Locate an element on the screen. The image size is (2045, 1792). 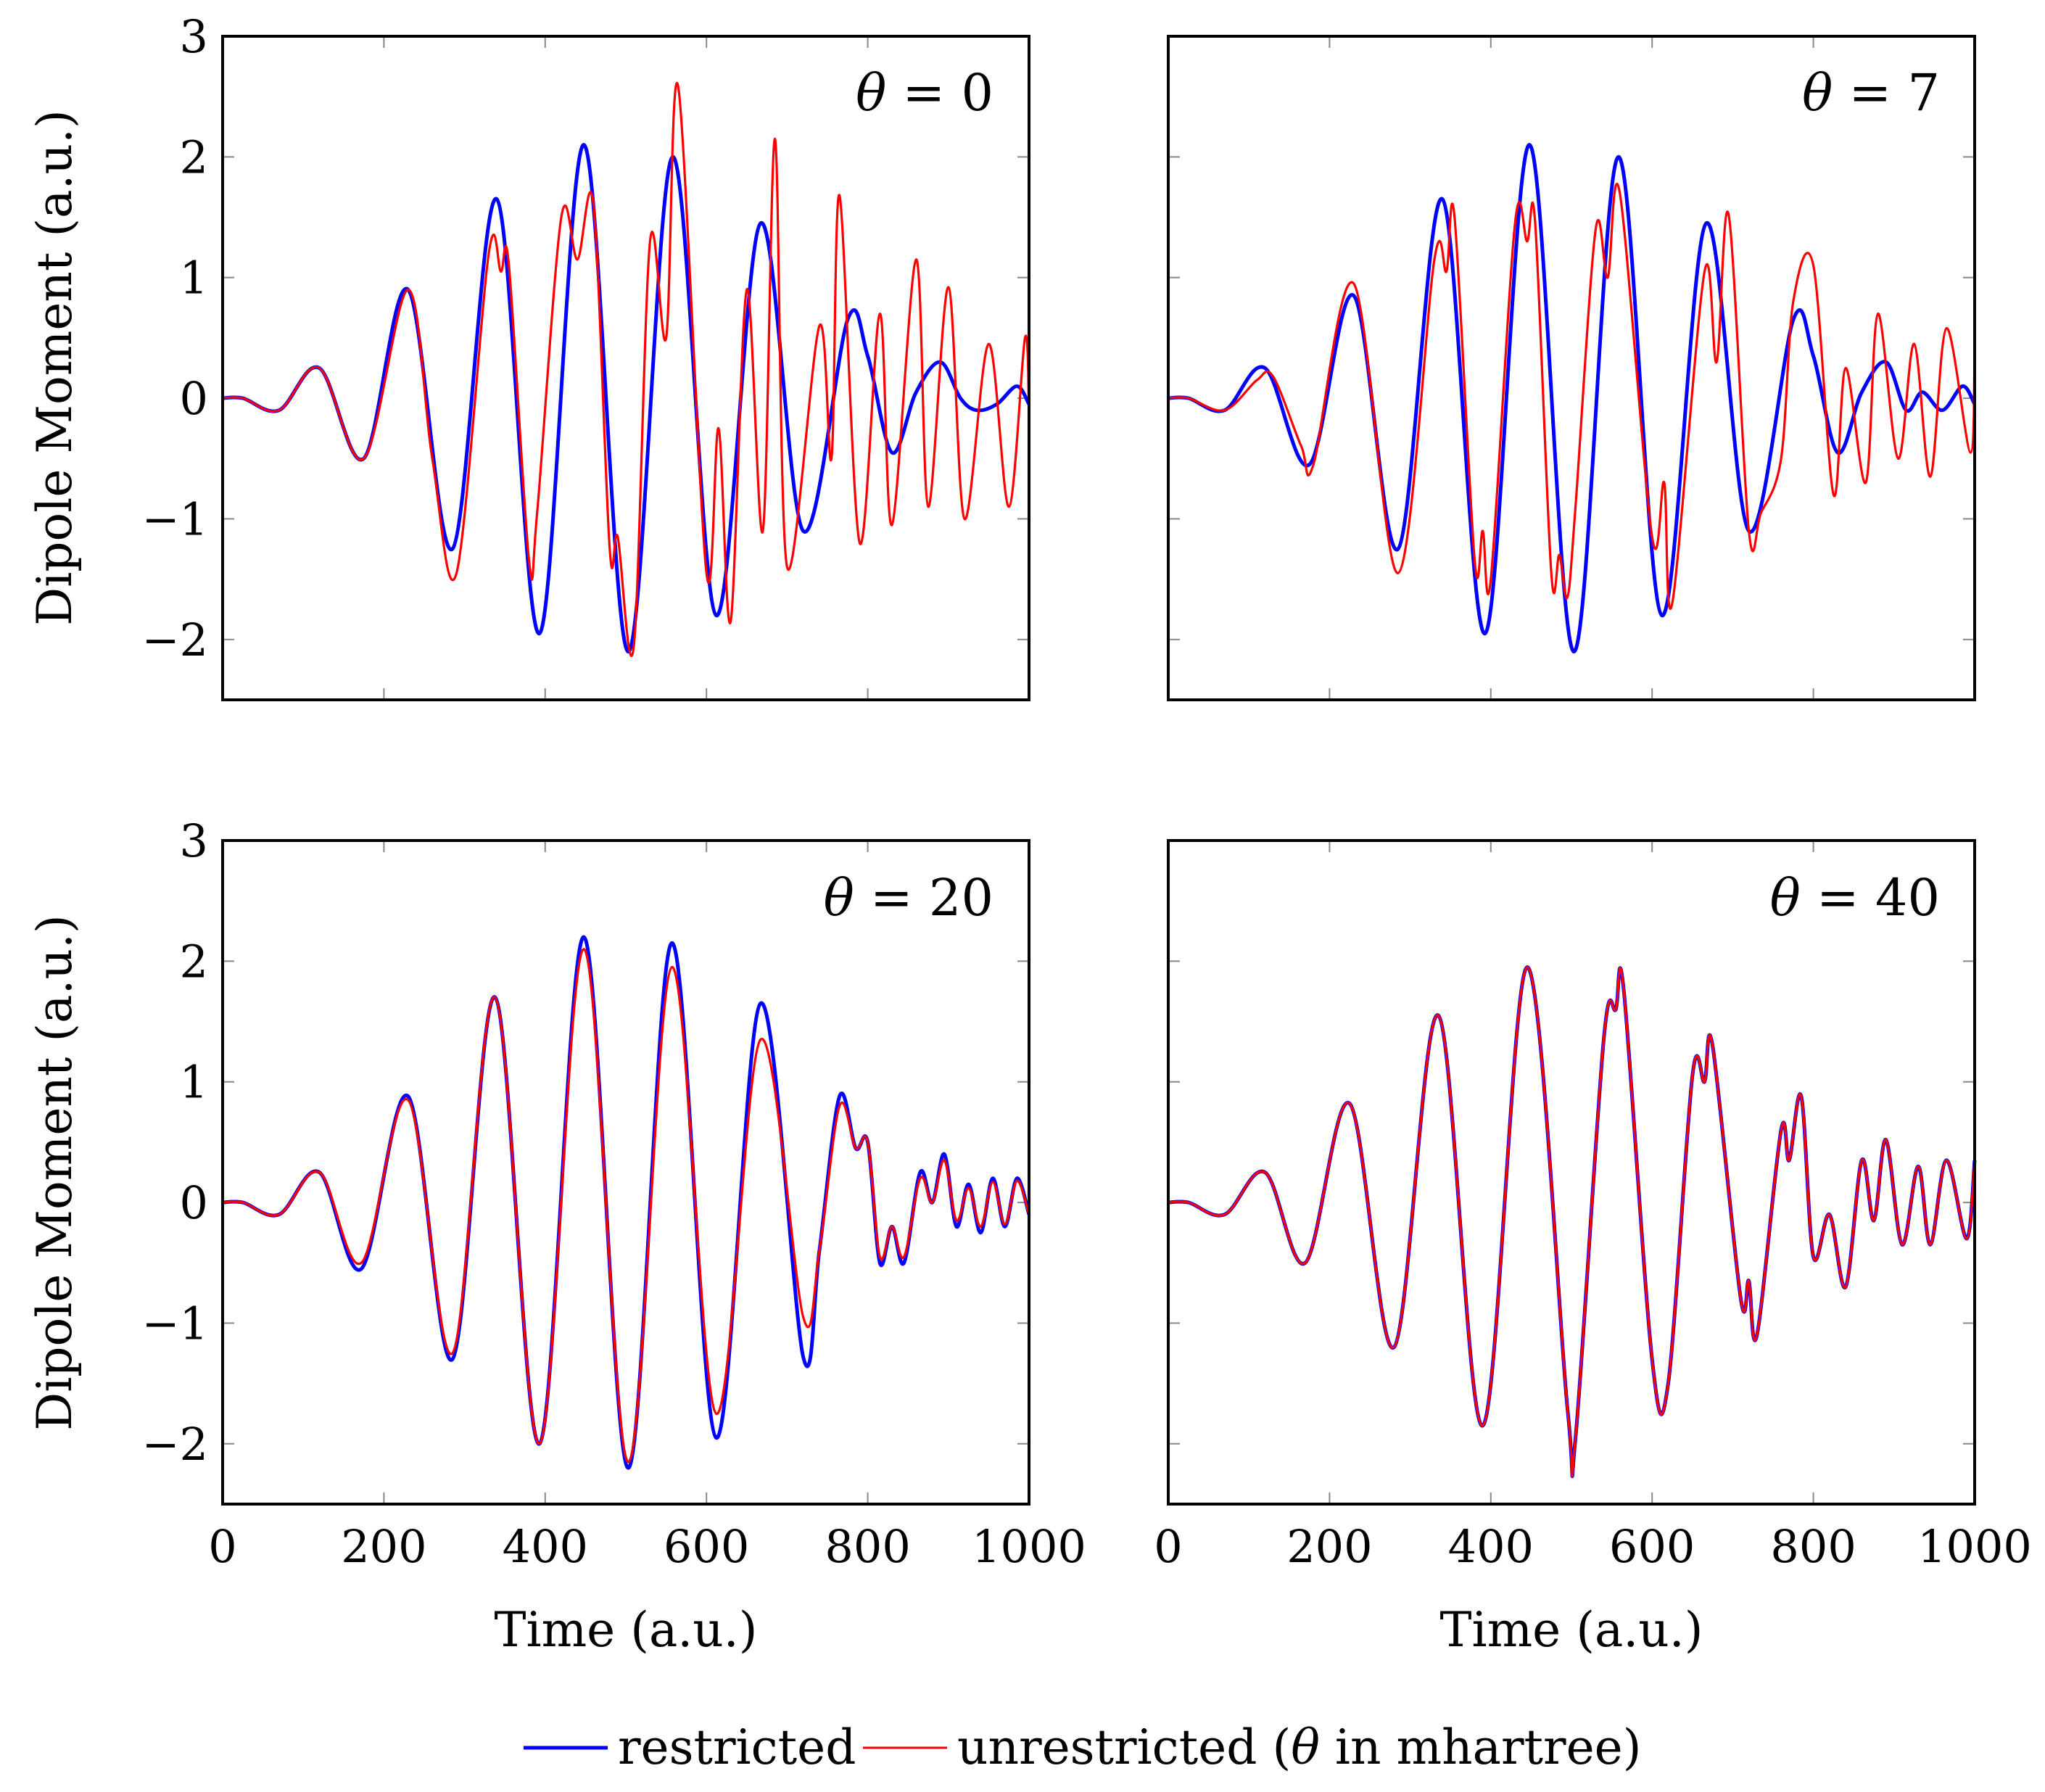
legend-unrestricted-prefix: ( is located at coordinates (1281, 1747).